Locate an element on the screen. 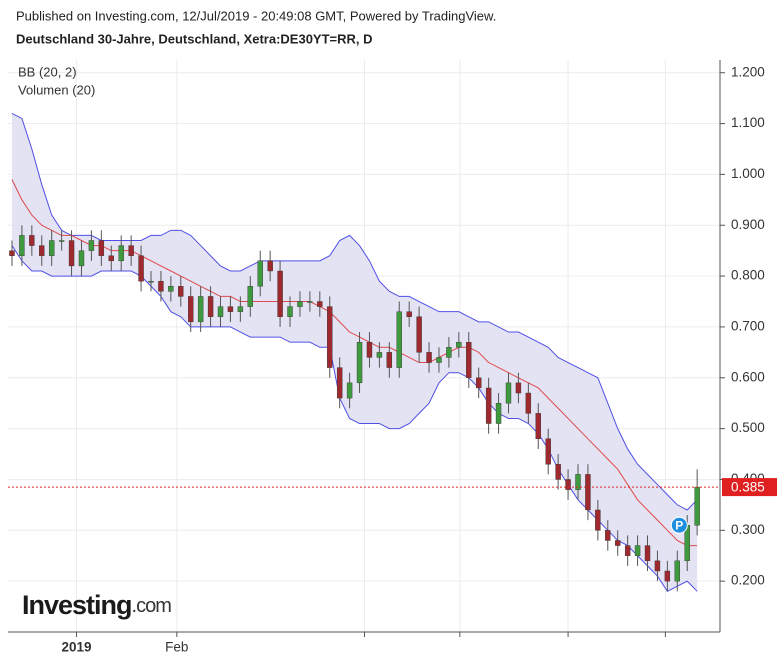  marker-label: P is located at coordinates (679, 525).